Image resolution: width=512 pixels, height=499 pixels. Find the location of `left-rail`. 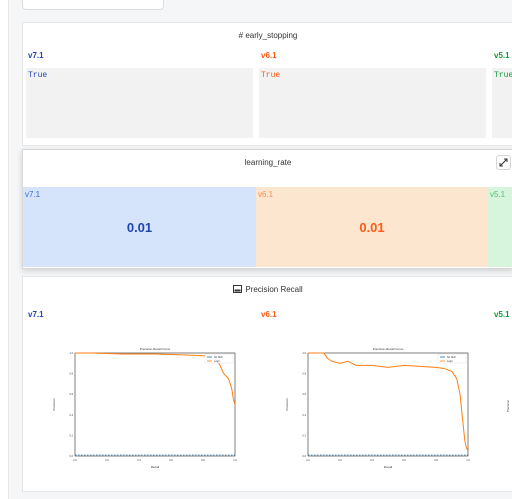

left-rail is located at coordinates (4, 249).